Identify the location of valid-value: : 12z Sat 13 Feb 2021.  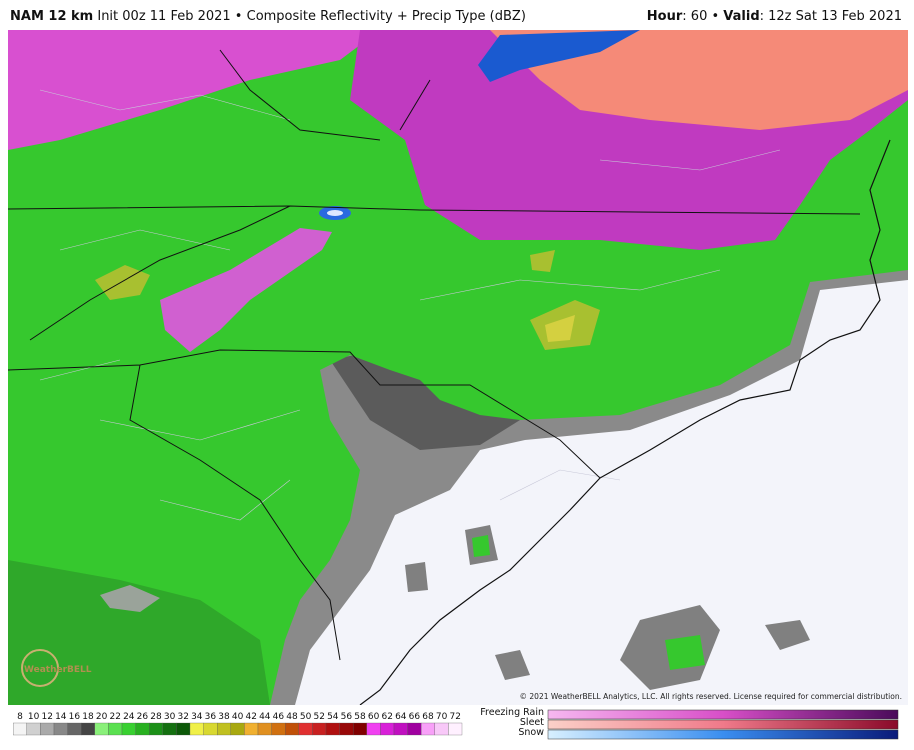
(830, 16).